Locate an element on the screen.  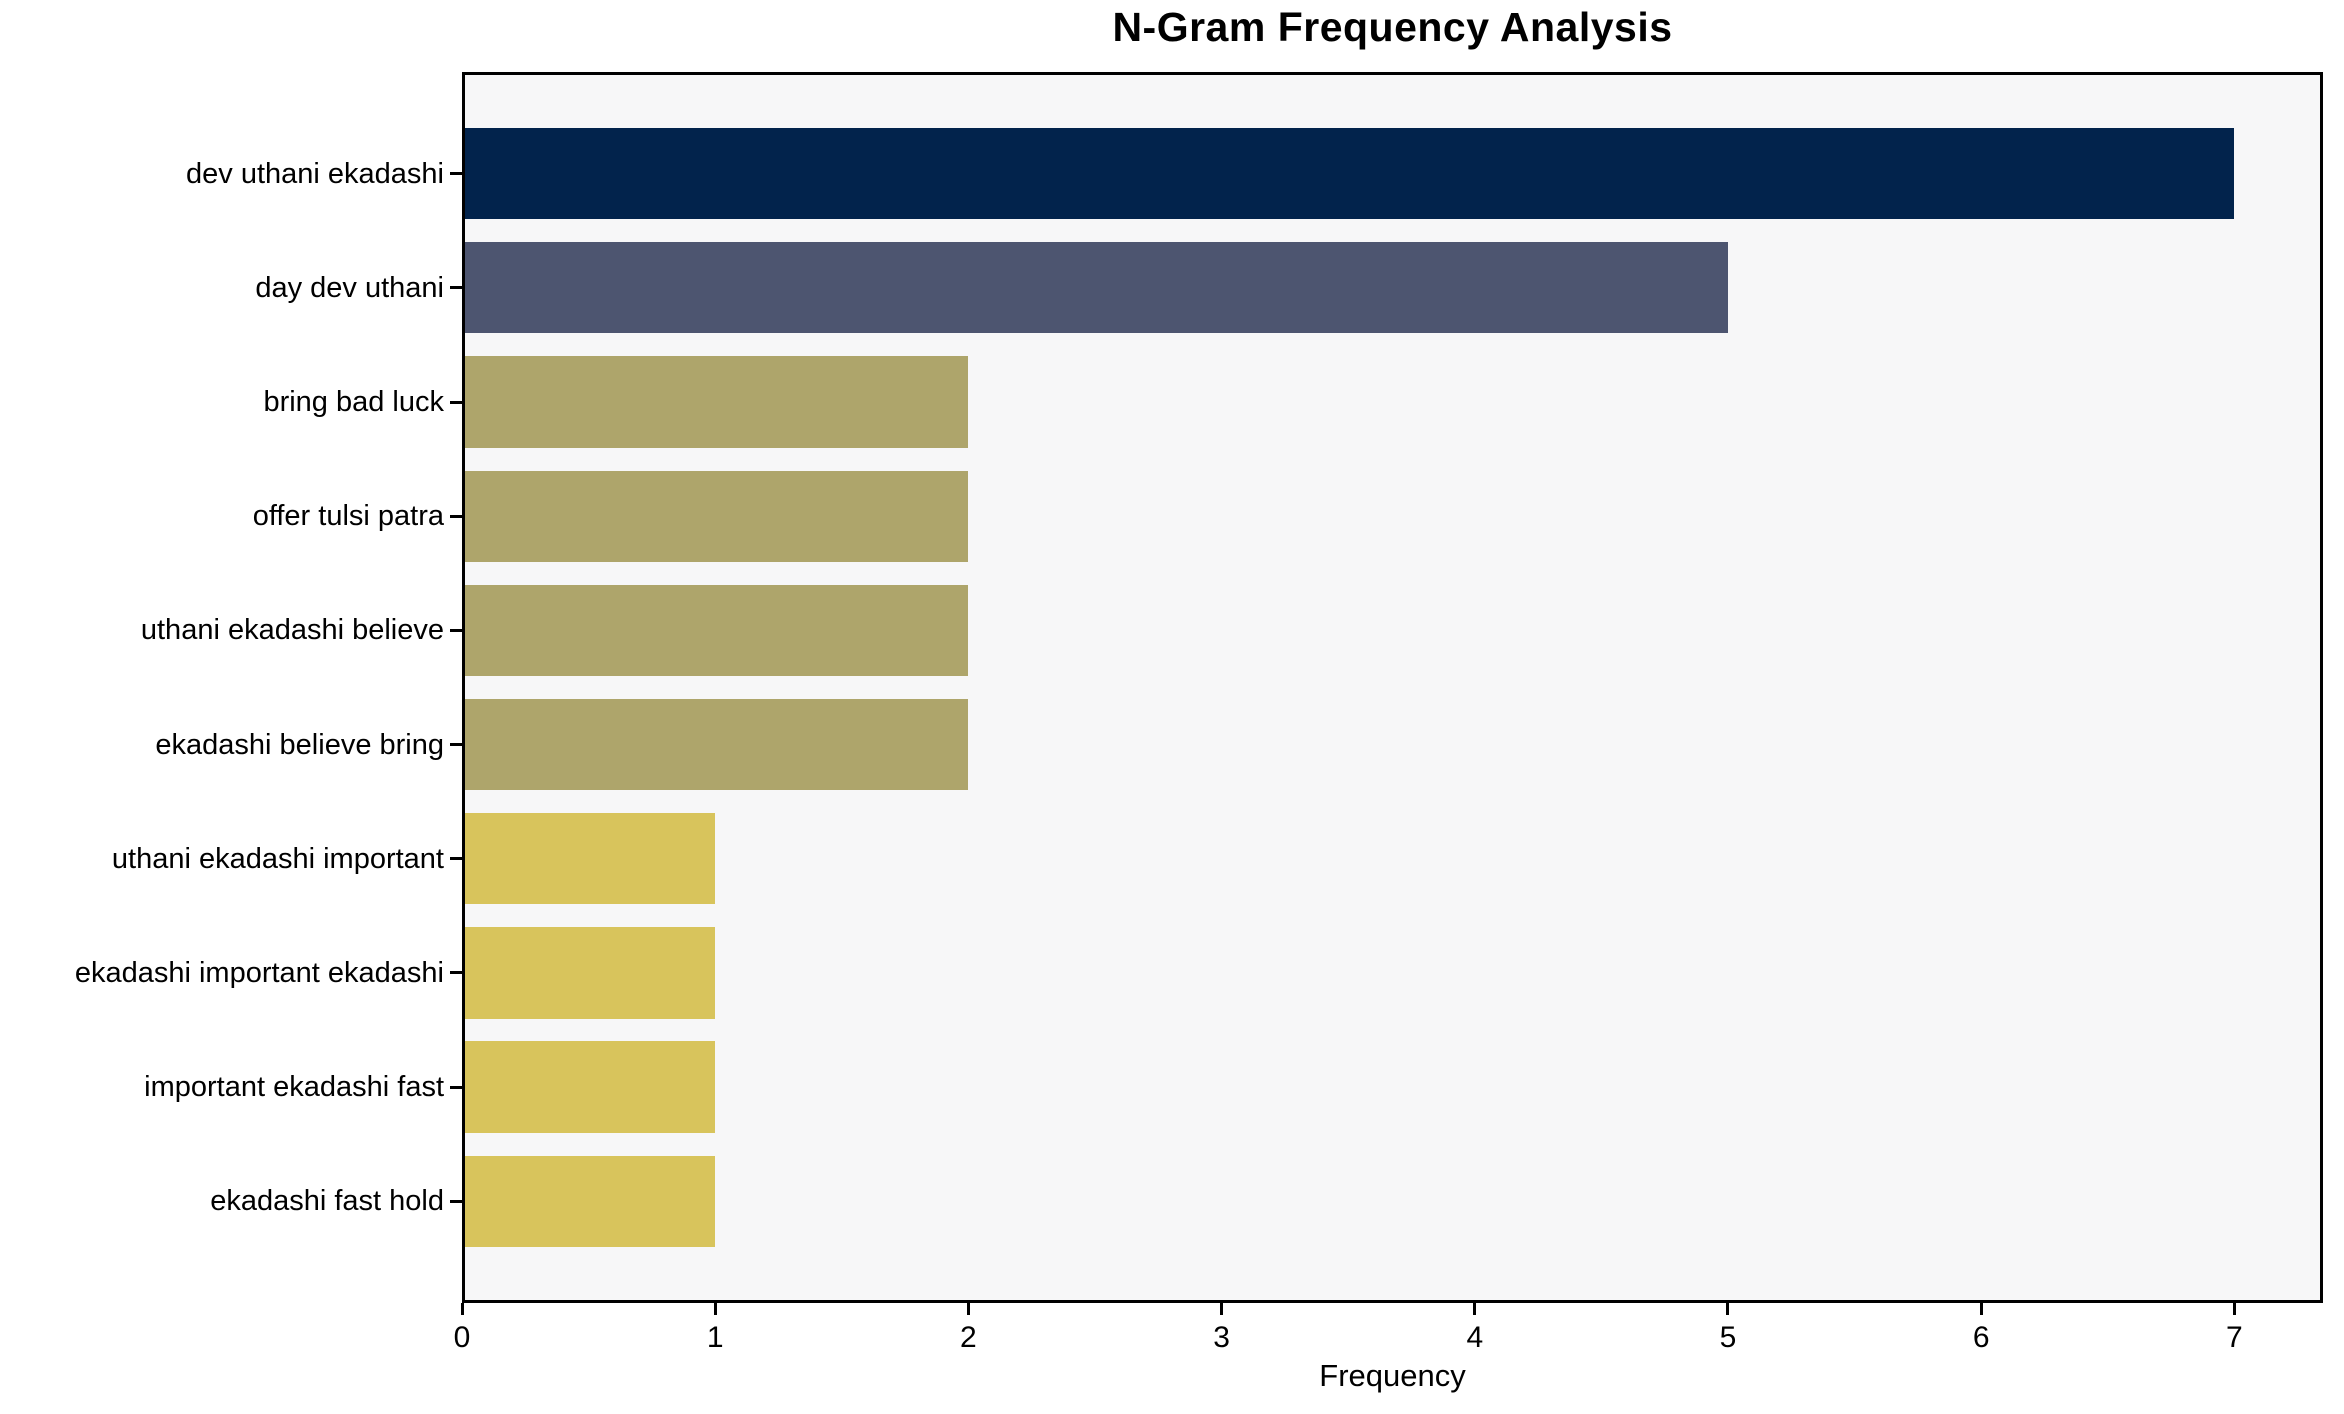
y-tick-label: ekadashi fast hold is located at coordinates (327, 1201).